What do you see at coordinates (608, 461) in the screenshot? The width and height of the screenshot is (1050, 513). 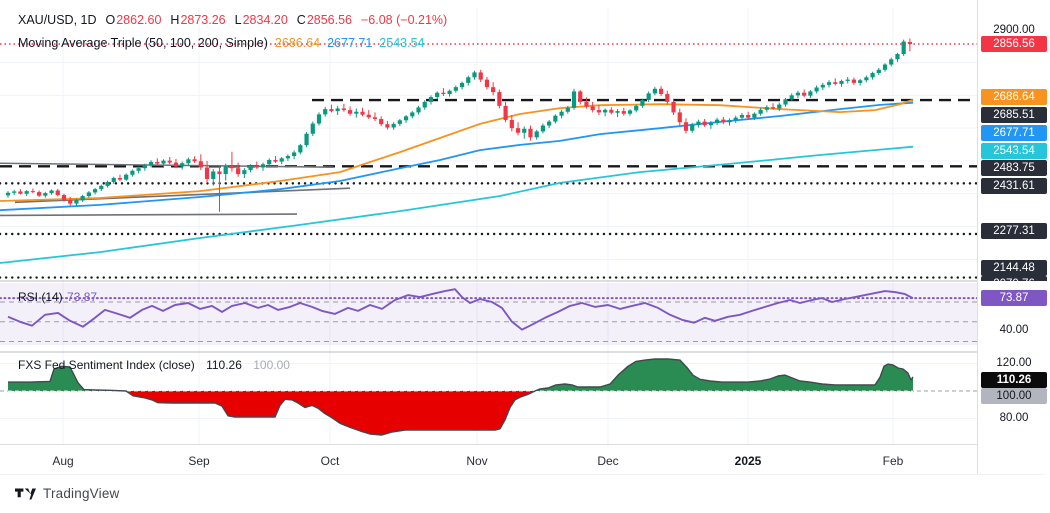 I see `axis-label-Dec: Dec` at bounding box center [608, 461].